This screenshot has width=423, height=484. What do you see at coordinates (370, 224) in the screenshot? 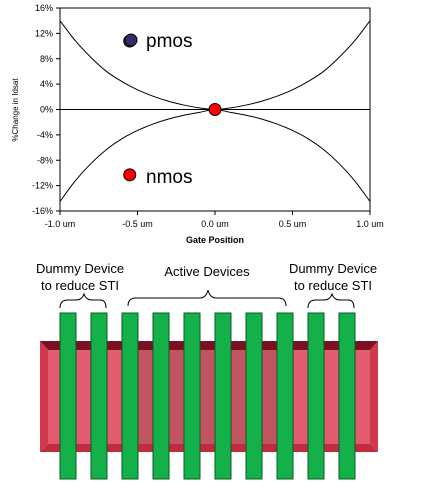
I see `x-tick-label: 1.0 um` at bounding box center [370, 224].